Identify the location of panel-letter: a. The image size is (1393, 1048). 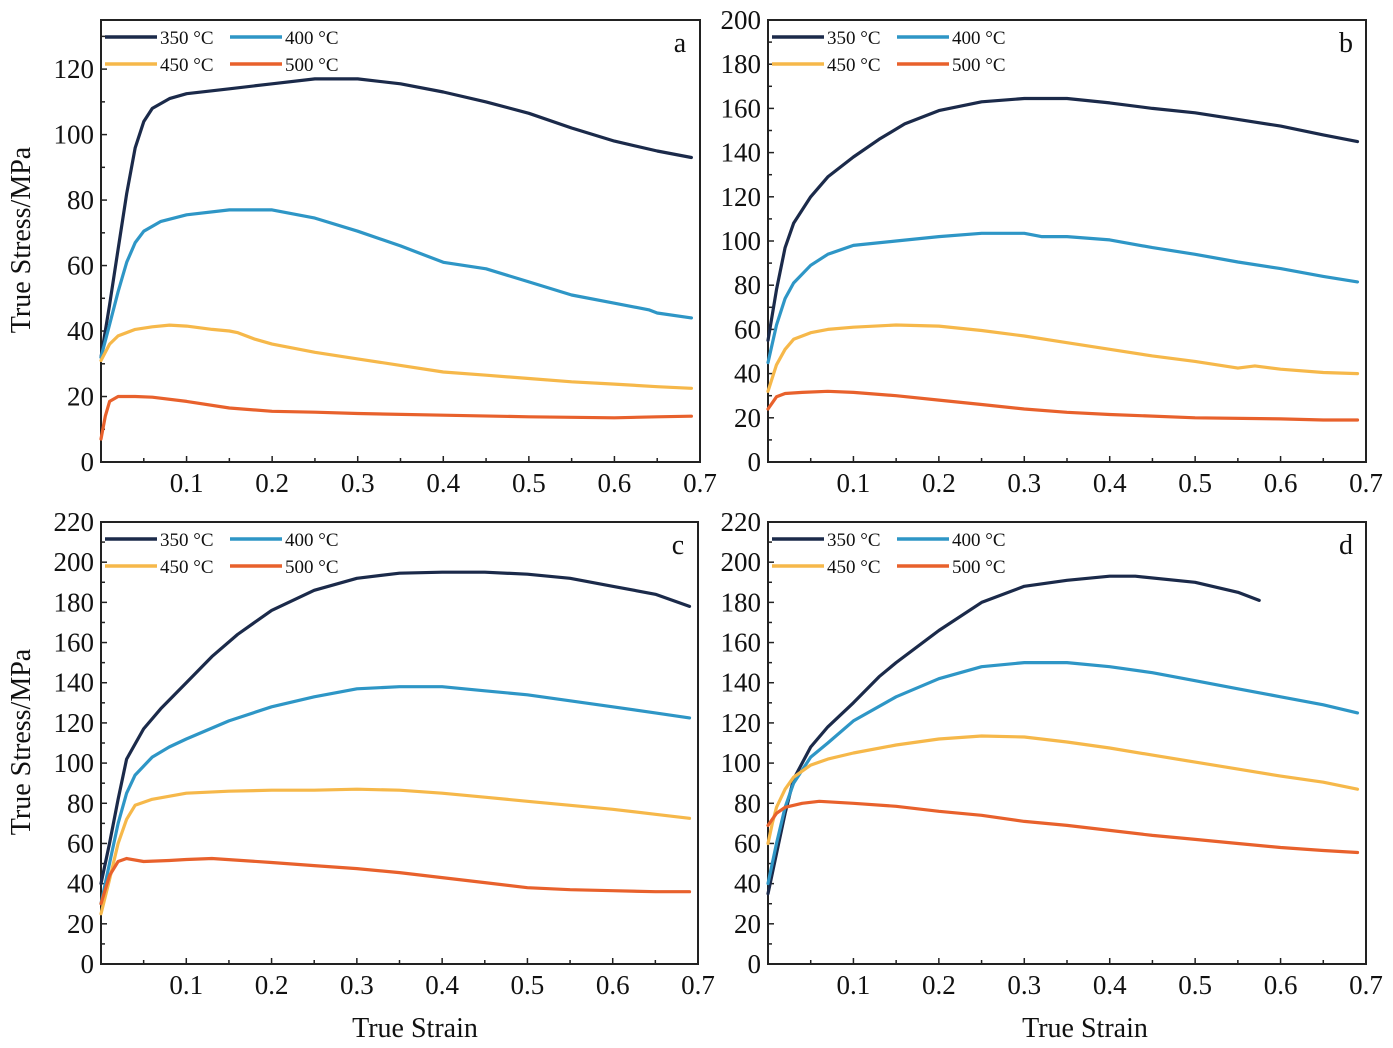
(680, 43).